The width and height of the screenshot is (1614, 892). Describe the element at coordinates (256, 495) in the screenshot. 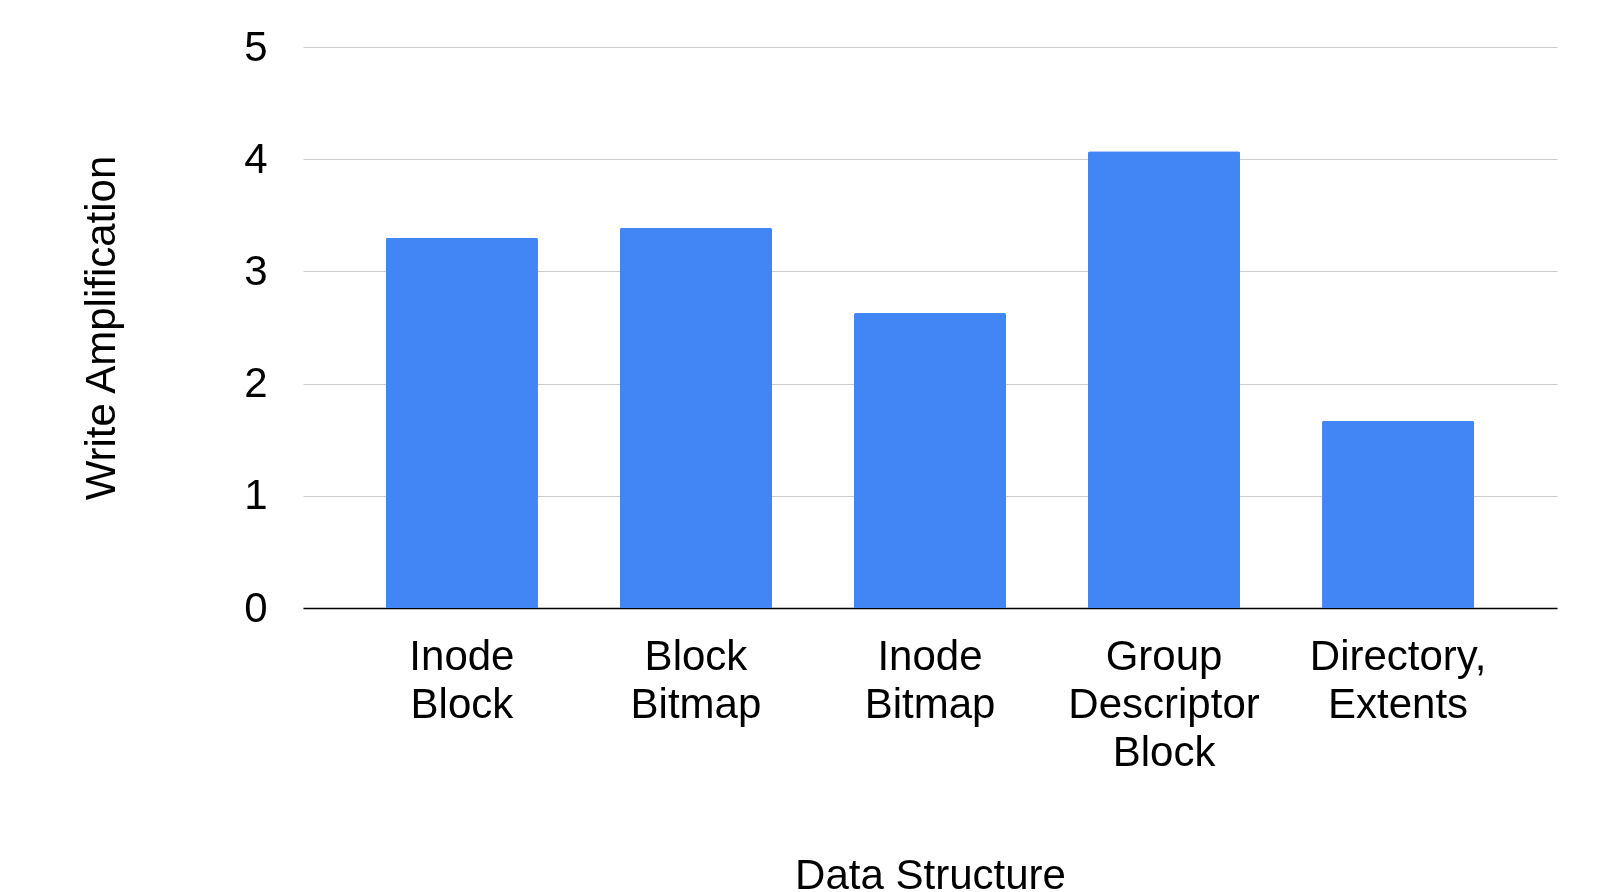

I see `y-tick-label: 1` at that location.